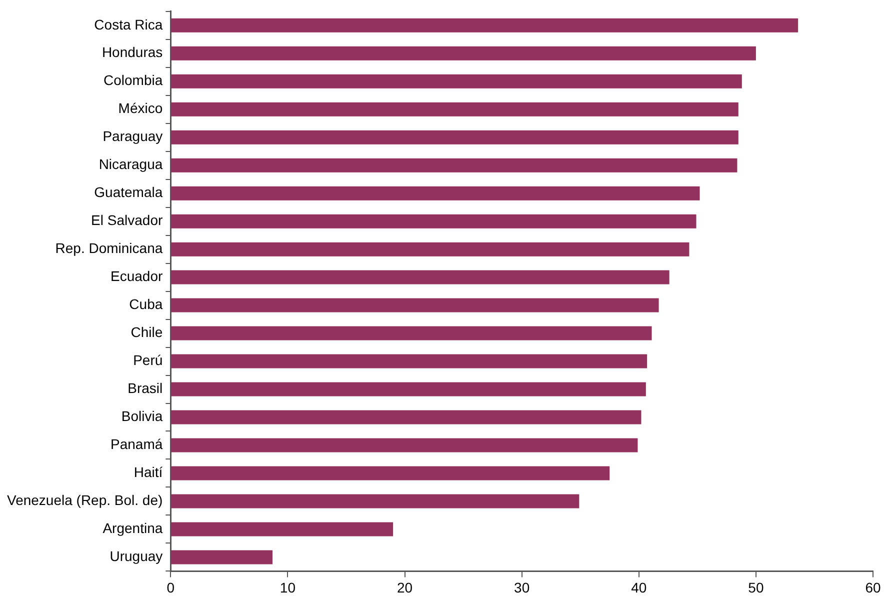 This screenshot has width=885, height=604. I want to click on y-tick-label: México, so click(140, 108).